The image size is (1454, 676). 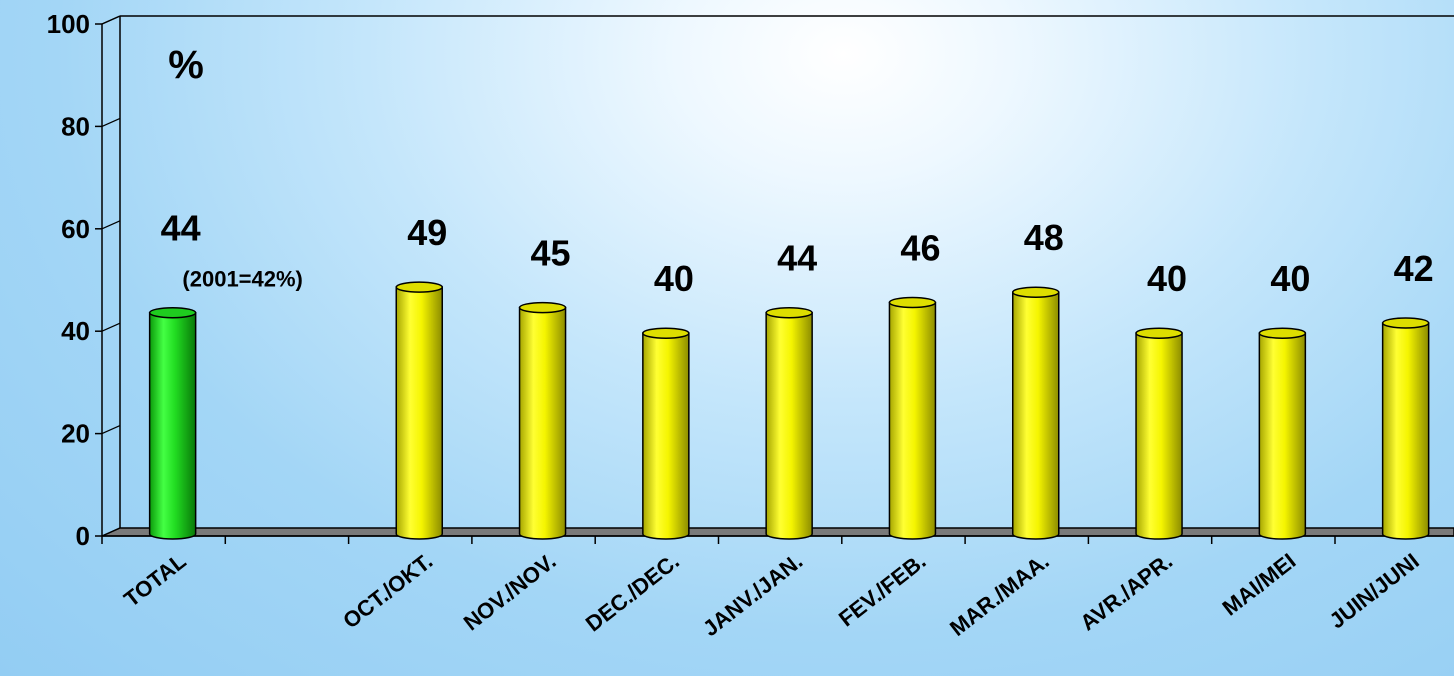 What do you see at coordinates (752, 594) in the screenshot?
I see `x-tick-label: JANV./JAN.` at bounding box center [752, 594].